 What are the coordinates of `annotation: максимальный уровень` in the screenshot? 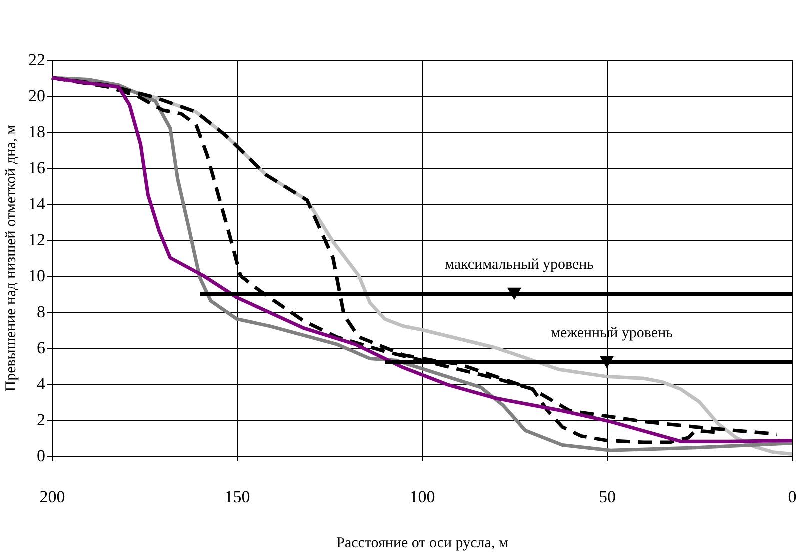 It's located at (519, 265).